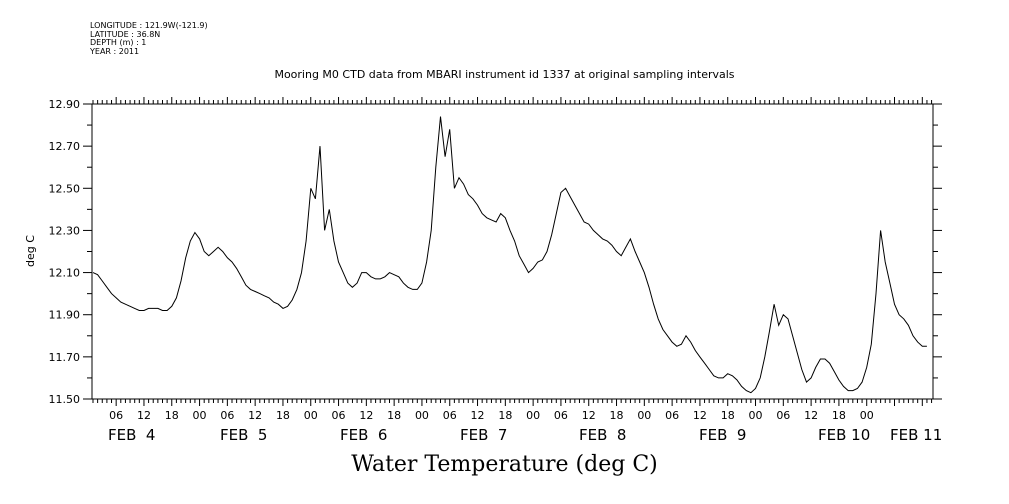 This screenshot has width=1009, height=504. I want to click on date-label: FEB 6, so click(363, 435).